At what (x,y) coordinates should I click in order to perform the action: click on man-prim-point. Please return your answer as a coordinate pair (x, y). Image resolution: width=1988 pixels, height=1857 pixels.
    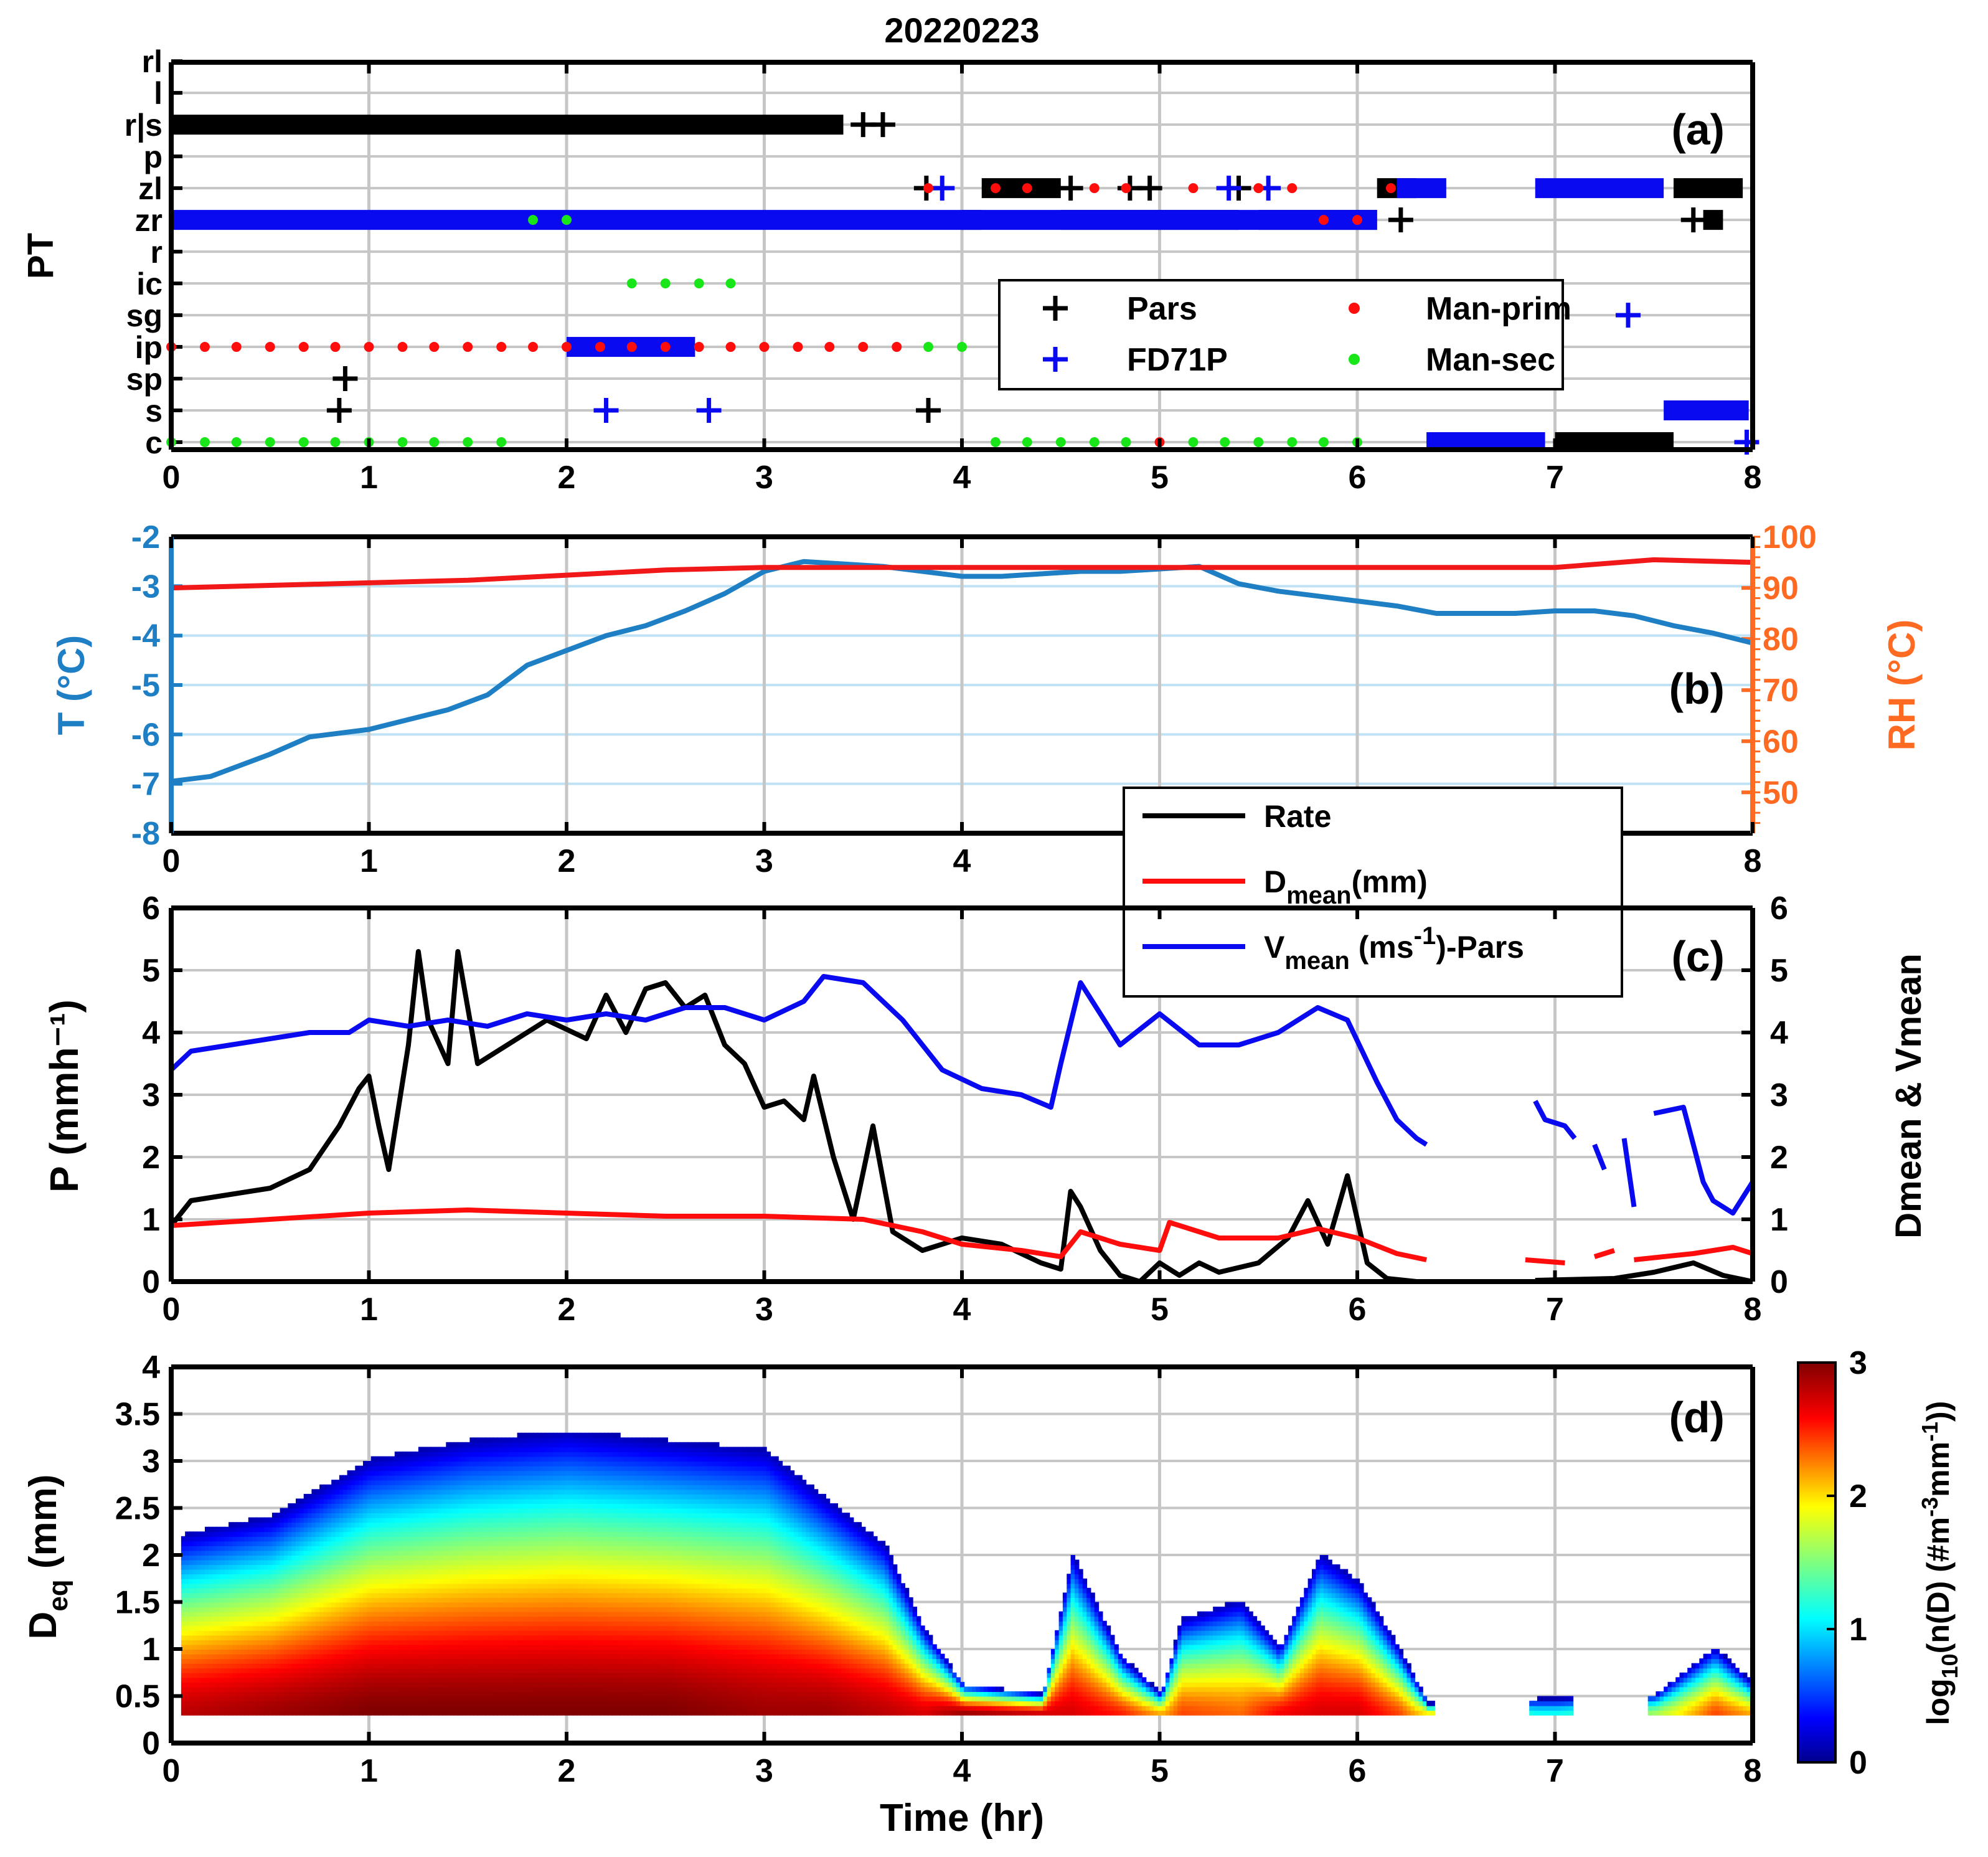
    Looking at the image, I should click on (1126, 188).